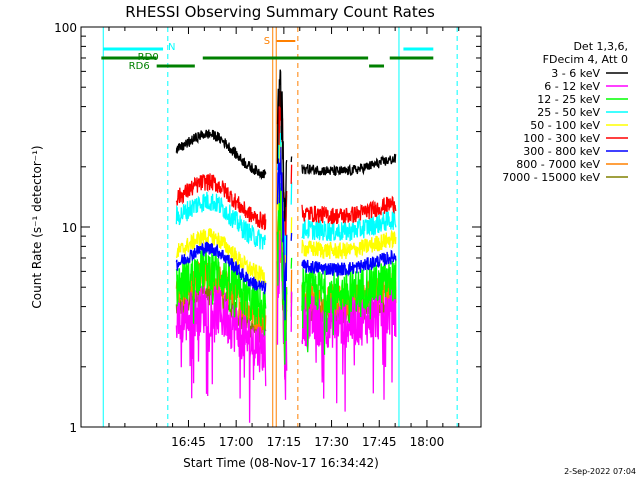 The width and height of the screenshot is (640, 480). I want to click on legend-header: Det 1,3,6,, so click(600, 46).